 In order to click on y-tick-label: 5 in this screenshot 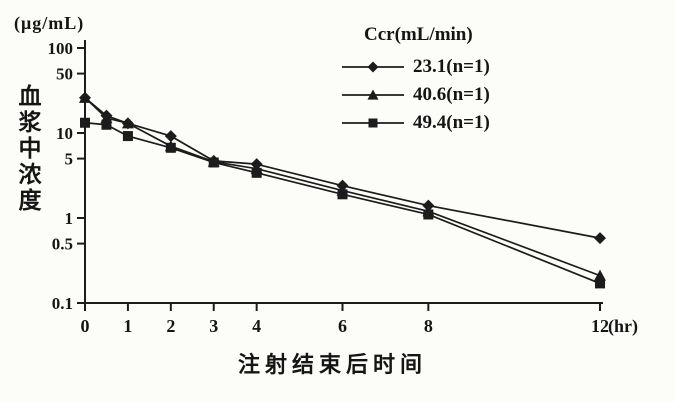, I will do `click(69, 159)`.